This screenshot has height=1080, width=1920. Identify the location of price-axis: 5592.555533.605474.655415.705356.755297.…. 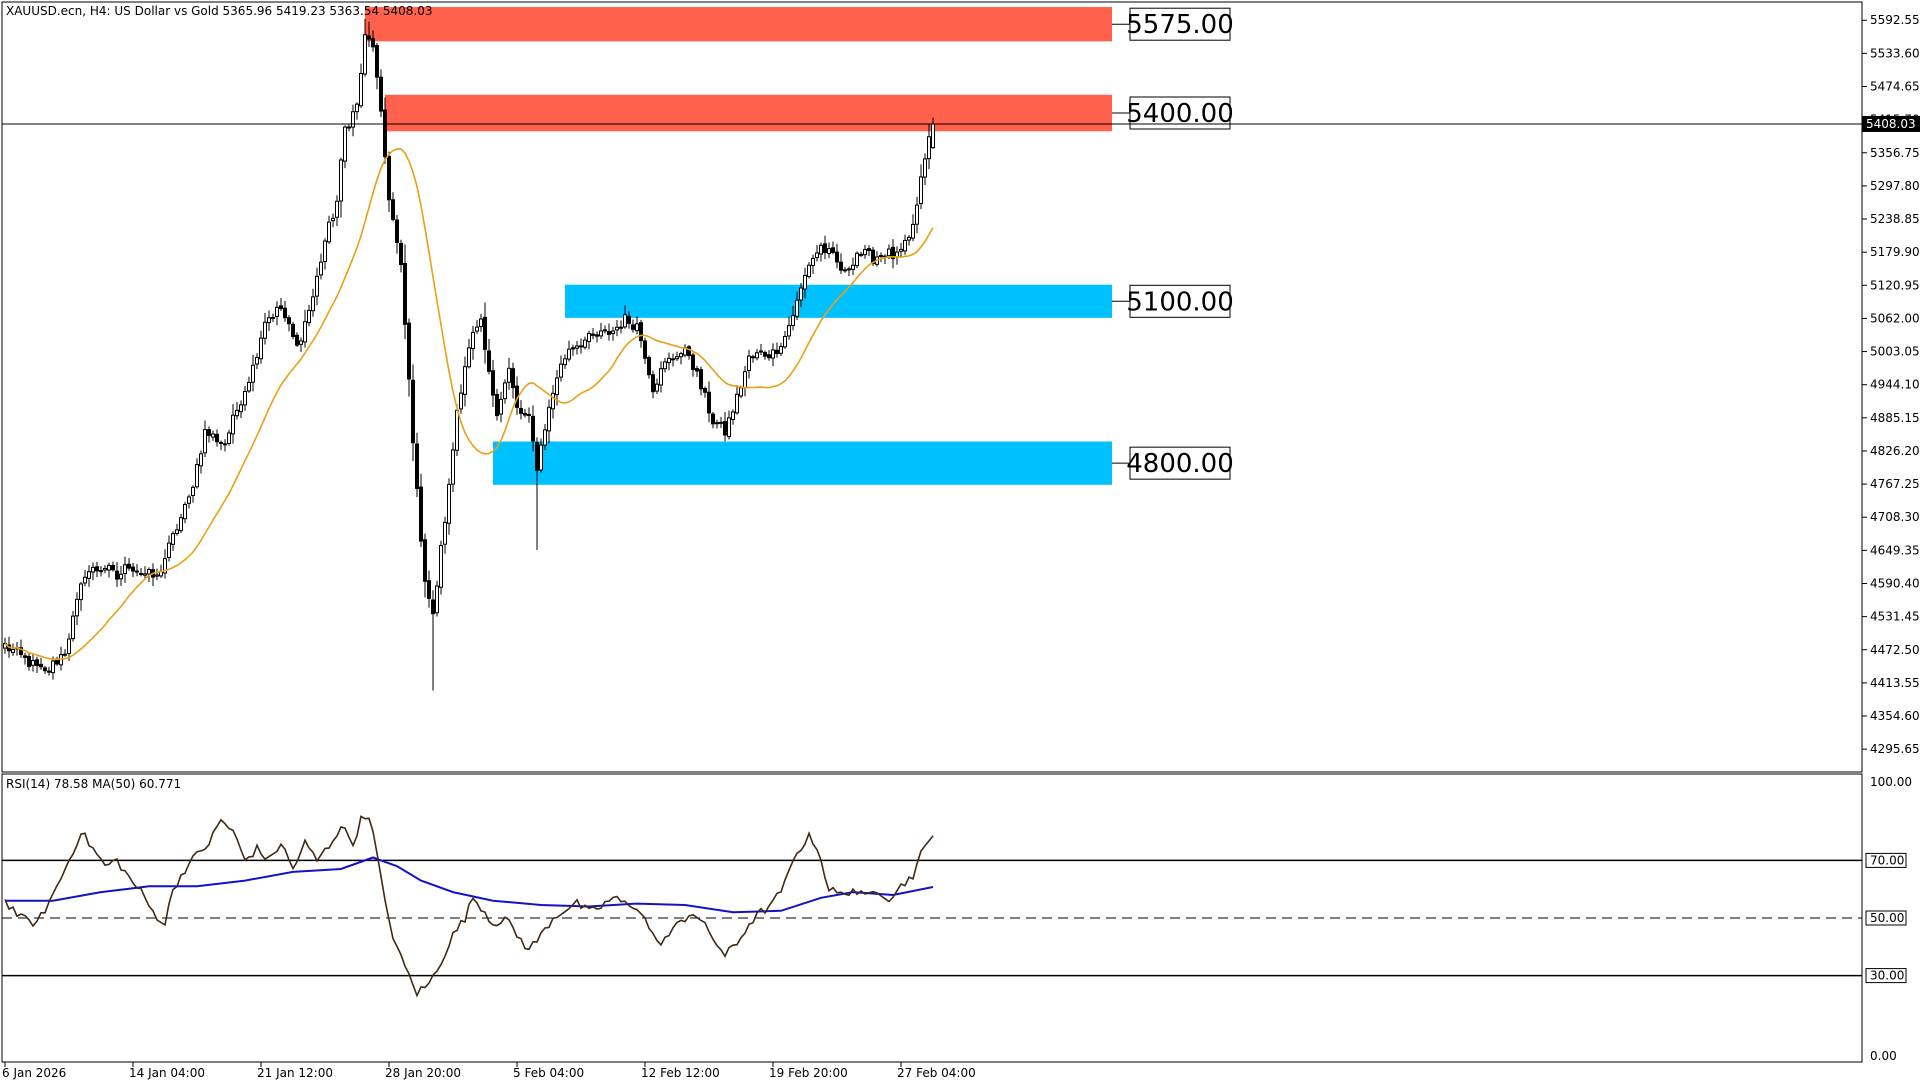
(1891, 384).